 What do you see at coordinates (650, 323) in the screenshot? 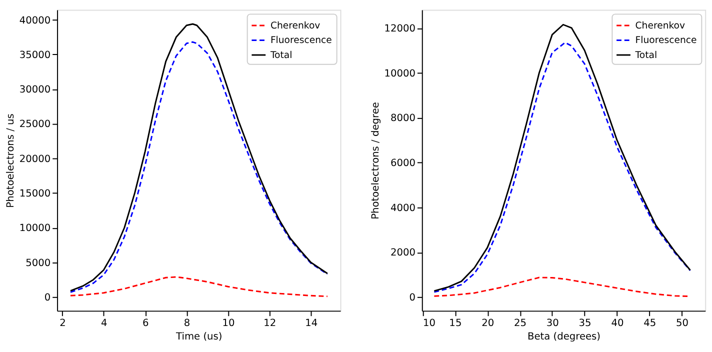
I see `x-tick-label: 45` at bounding box center [650, 323].